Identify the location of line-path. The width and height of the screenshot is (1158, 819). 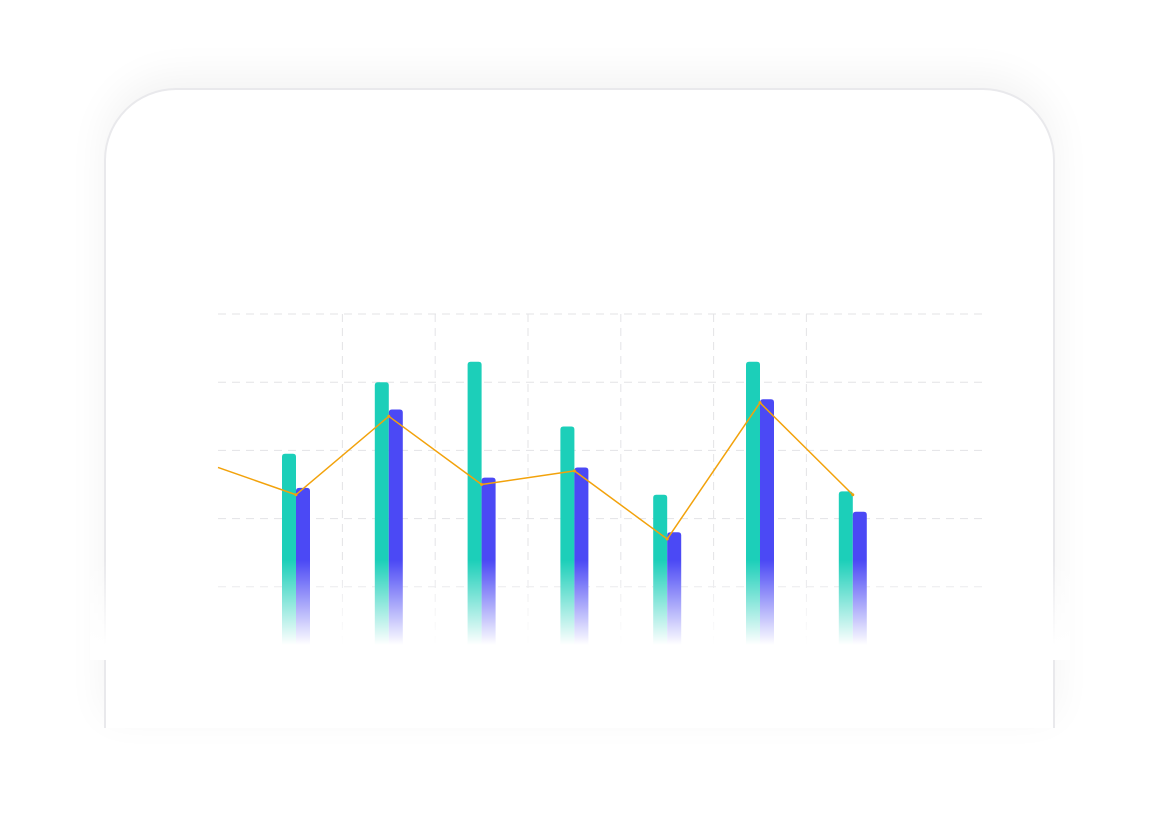
(535, 470).